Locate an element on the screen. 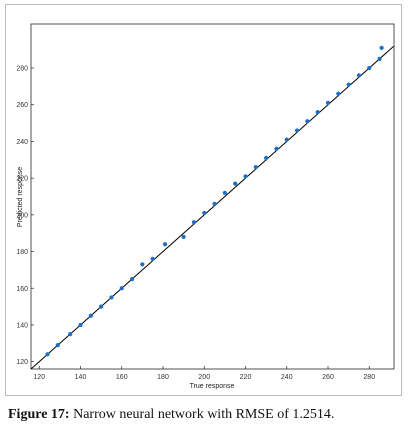 The image size is (408, 440). x-tick-label: 120 is located at coordinates (39, 377).